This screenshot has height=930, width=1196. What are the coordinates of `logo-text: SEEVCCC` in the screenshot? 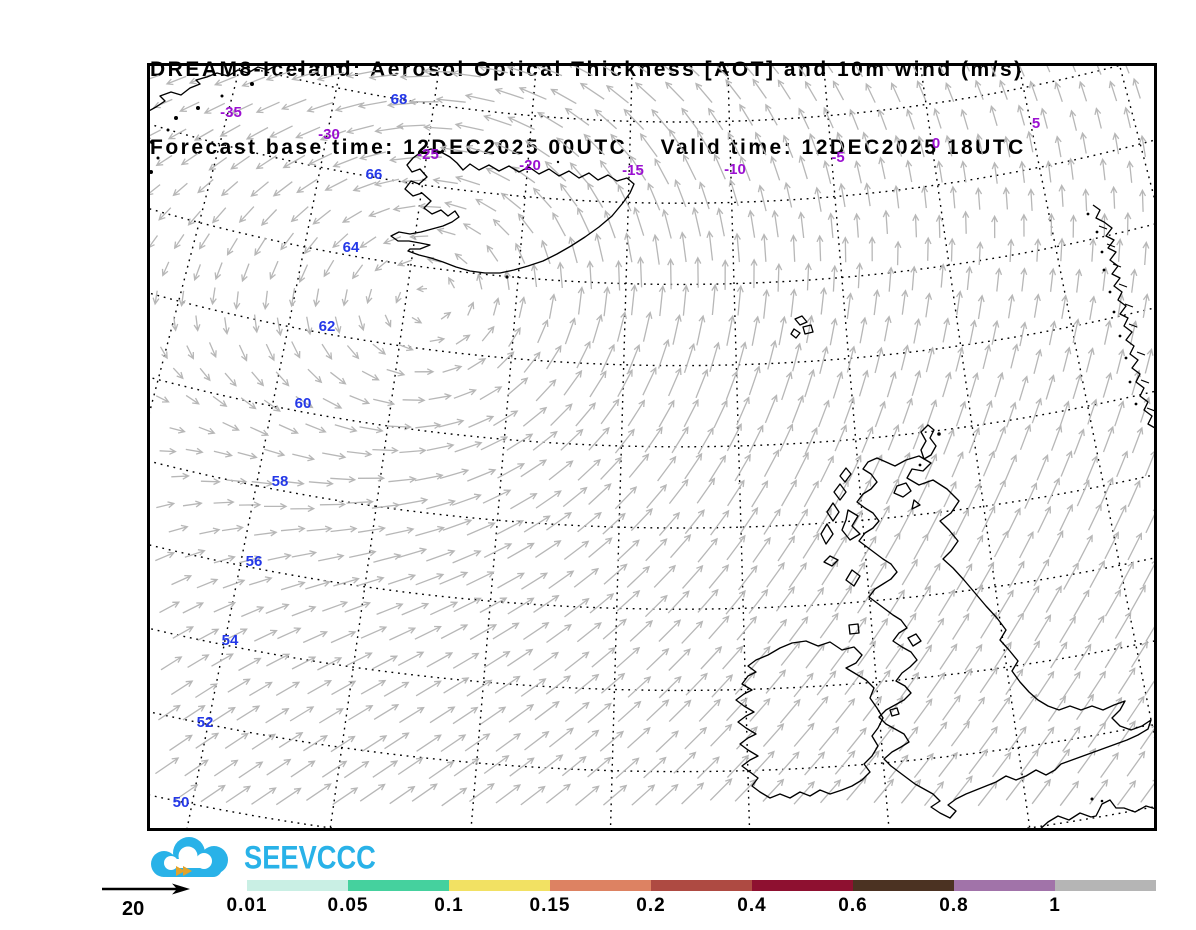 It's located at (310, 857).